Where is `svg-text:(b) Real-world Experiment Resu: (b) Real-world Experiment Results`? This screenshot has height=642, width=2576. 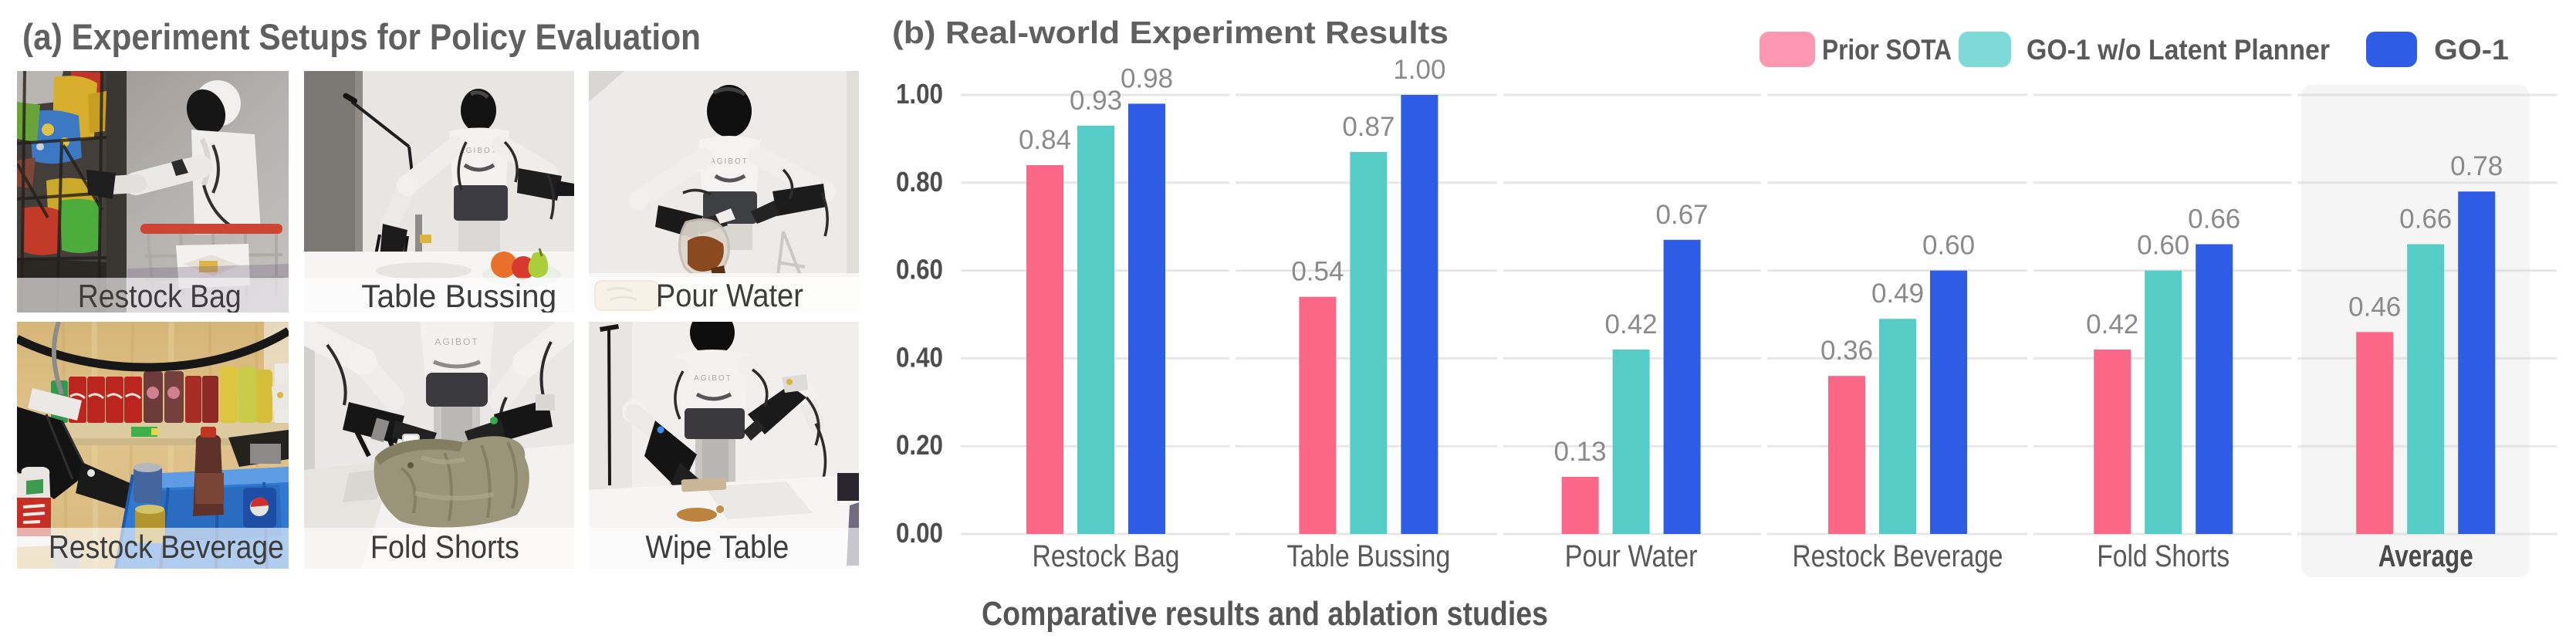 svg-text:(b) Real-world Experiment Resu: (b) Real-world Experiment Results is located at coordinates (1170, 32).